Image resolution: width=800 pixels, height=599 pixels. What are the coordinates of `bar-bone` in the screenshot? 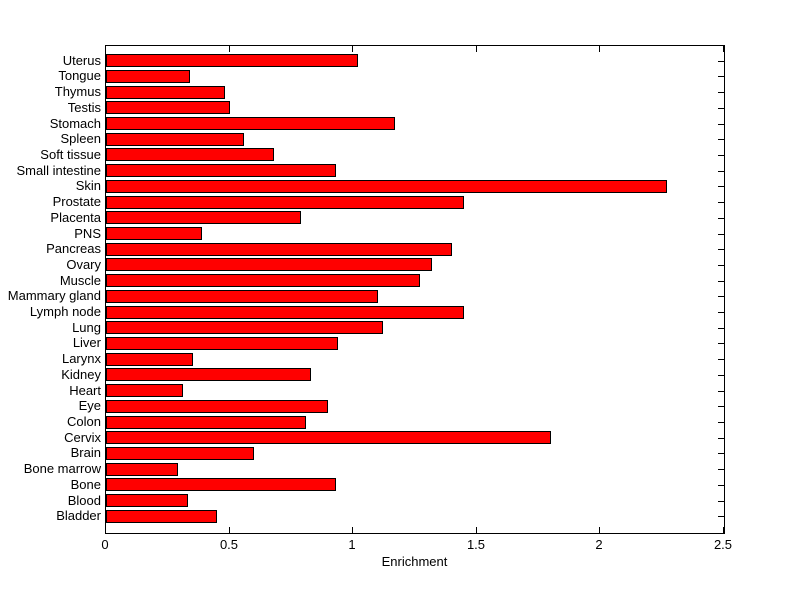 It's located at (221, 484).